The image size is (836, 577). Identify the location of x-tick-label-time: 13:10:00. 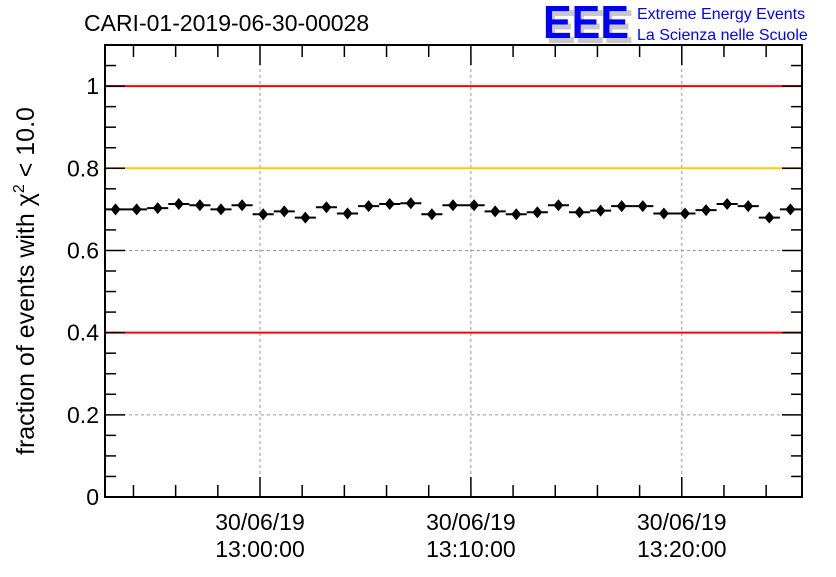
(471, 549).